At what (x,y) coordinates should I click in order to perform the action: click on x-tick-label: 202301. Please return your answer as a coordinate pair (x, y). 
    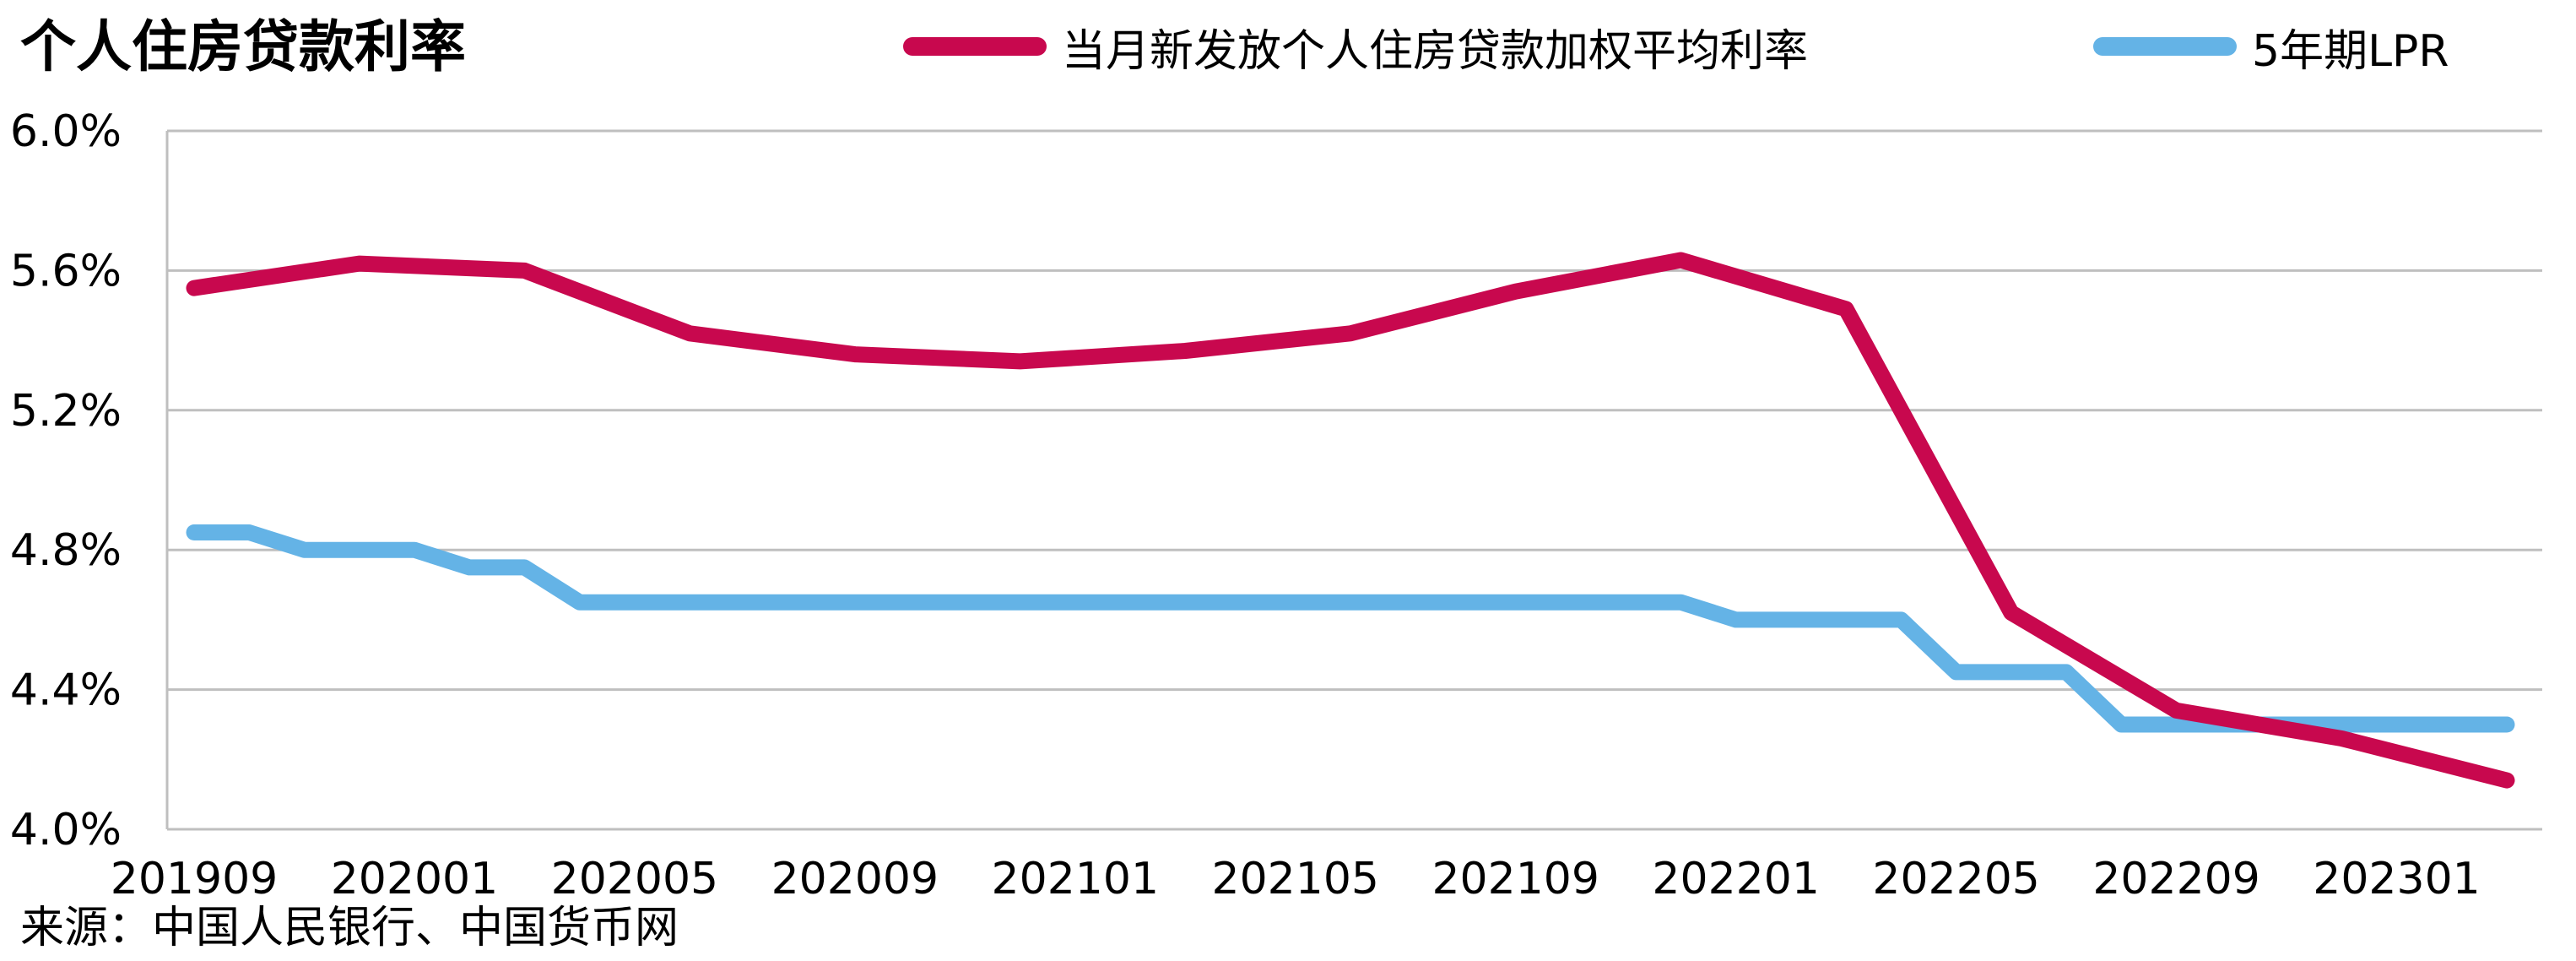
    Looking at the image, I should click on (2397, 879).